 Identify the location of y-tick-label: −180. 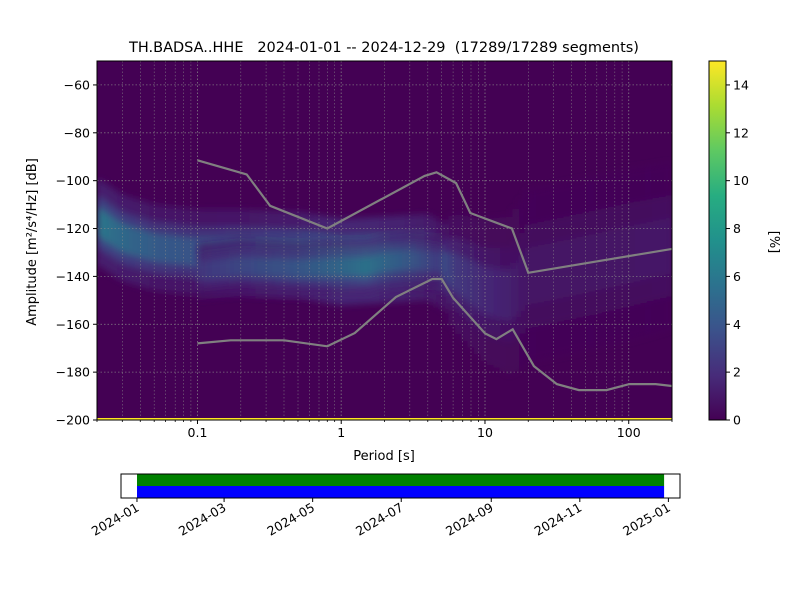
(73, 372).